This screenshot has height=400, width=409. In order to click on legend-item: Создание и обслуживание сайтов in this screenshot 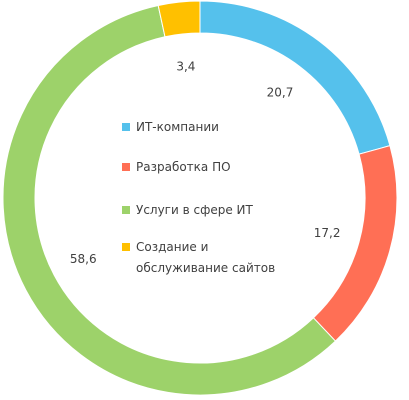, I will do `click(207, 258)`.